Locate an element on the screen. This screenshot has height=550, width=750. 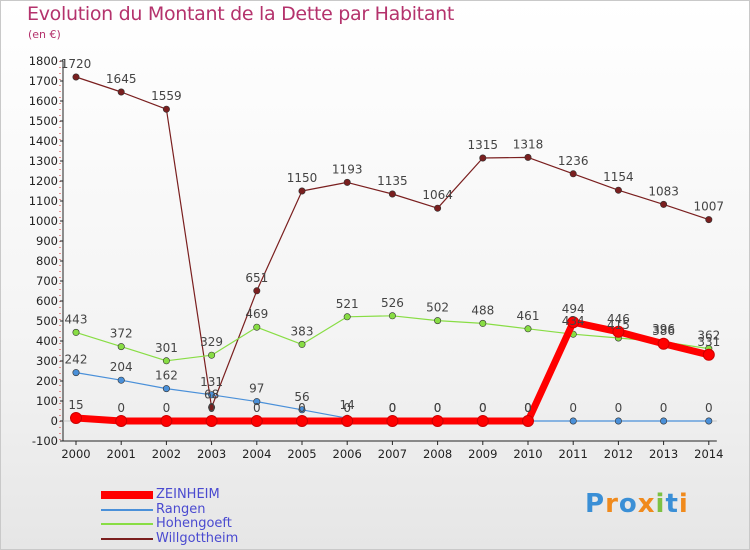
x-tick-label: 2001 is located at coordinates (121, 454).